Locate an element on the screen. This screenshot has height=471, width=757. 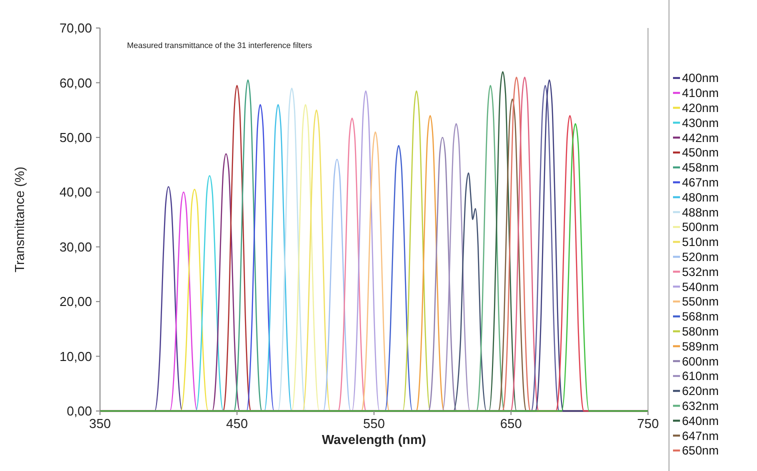
legend-label: 510nm is located at coordinates (700, 242).